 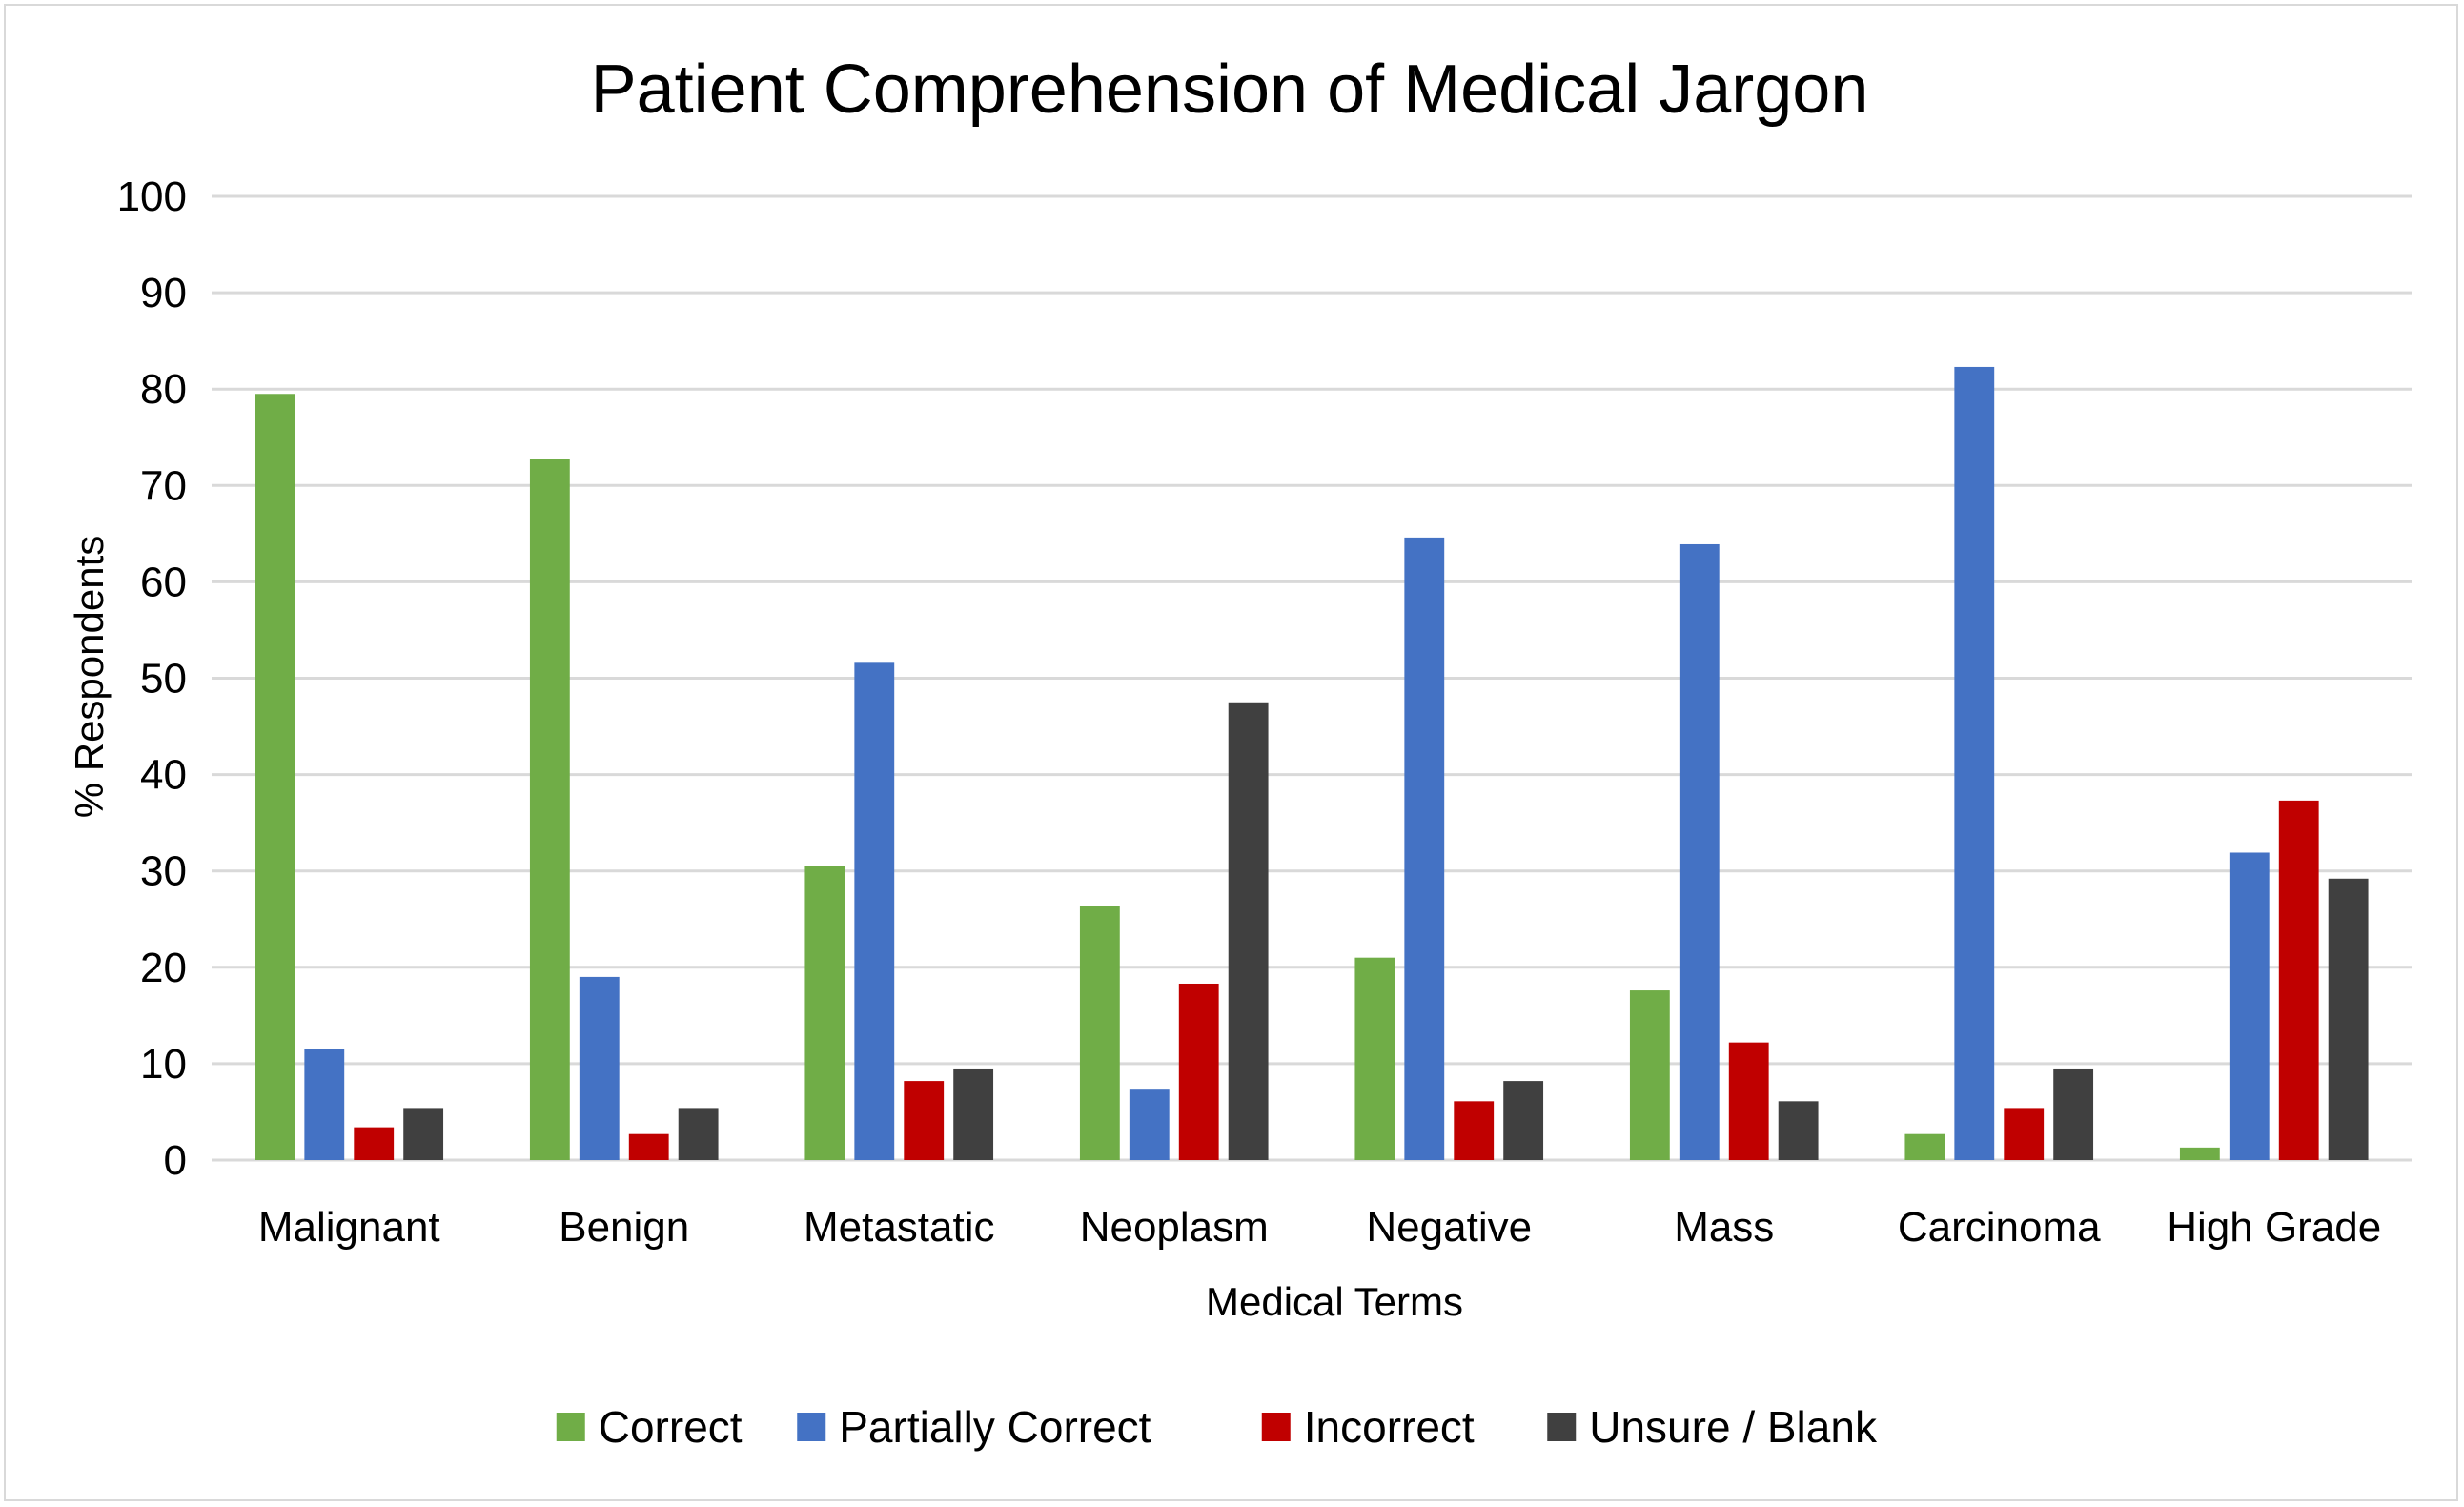 What do you see at coordinates (163, 582) in the screenshot?
I see `y-tick-label: 60` at bounding box center [163, 582].